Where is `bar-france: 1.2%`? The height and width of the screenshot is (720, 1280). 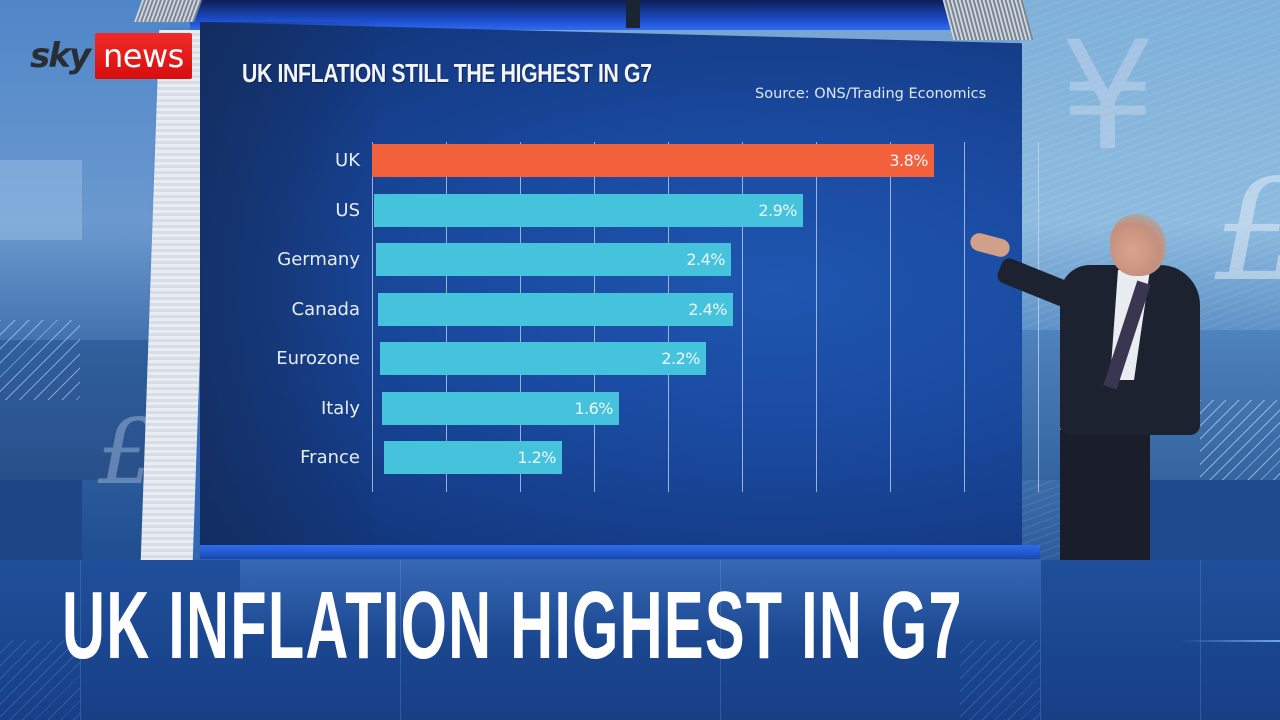
bar-france: 1.2% is located at coordinates (473, 457).